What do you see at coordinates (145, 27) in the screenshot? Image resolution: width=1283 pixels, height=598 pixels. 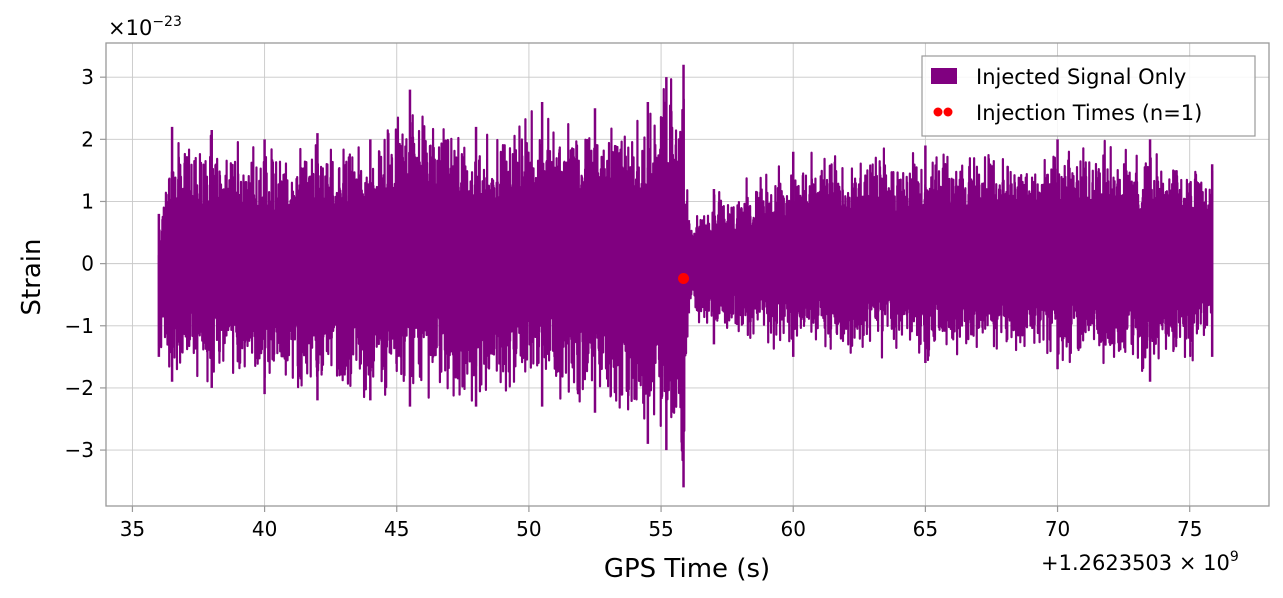 I see `y-axis-multiplier: ×10⁻²³` at bounding box center [145, 27].